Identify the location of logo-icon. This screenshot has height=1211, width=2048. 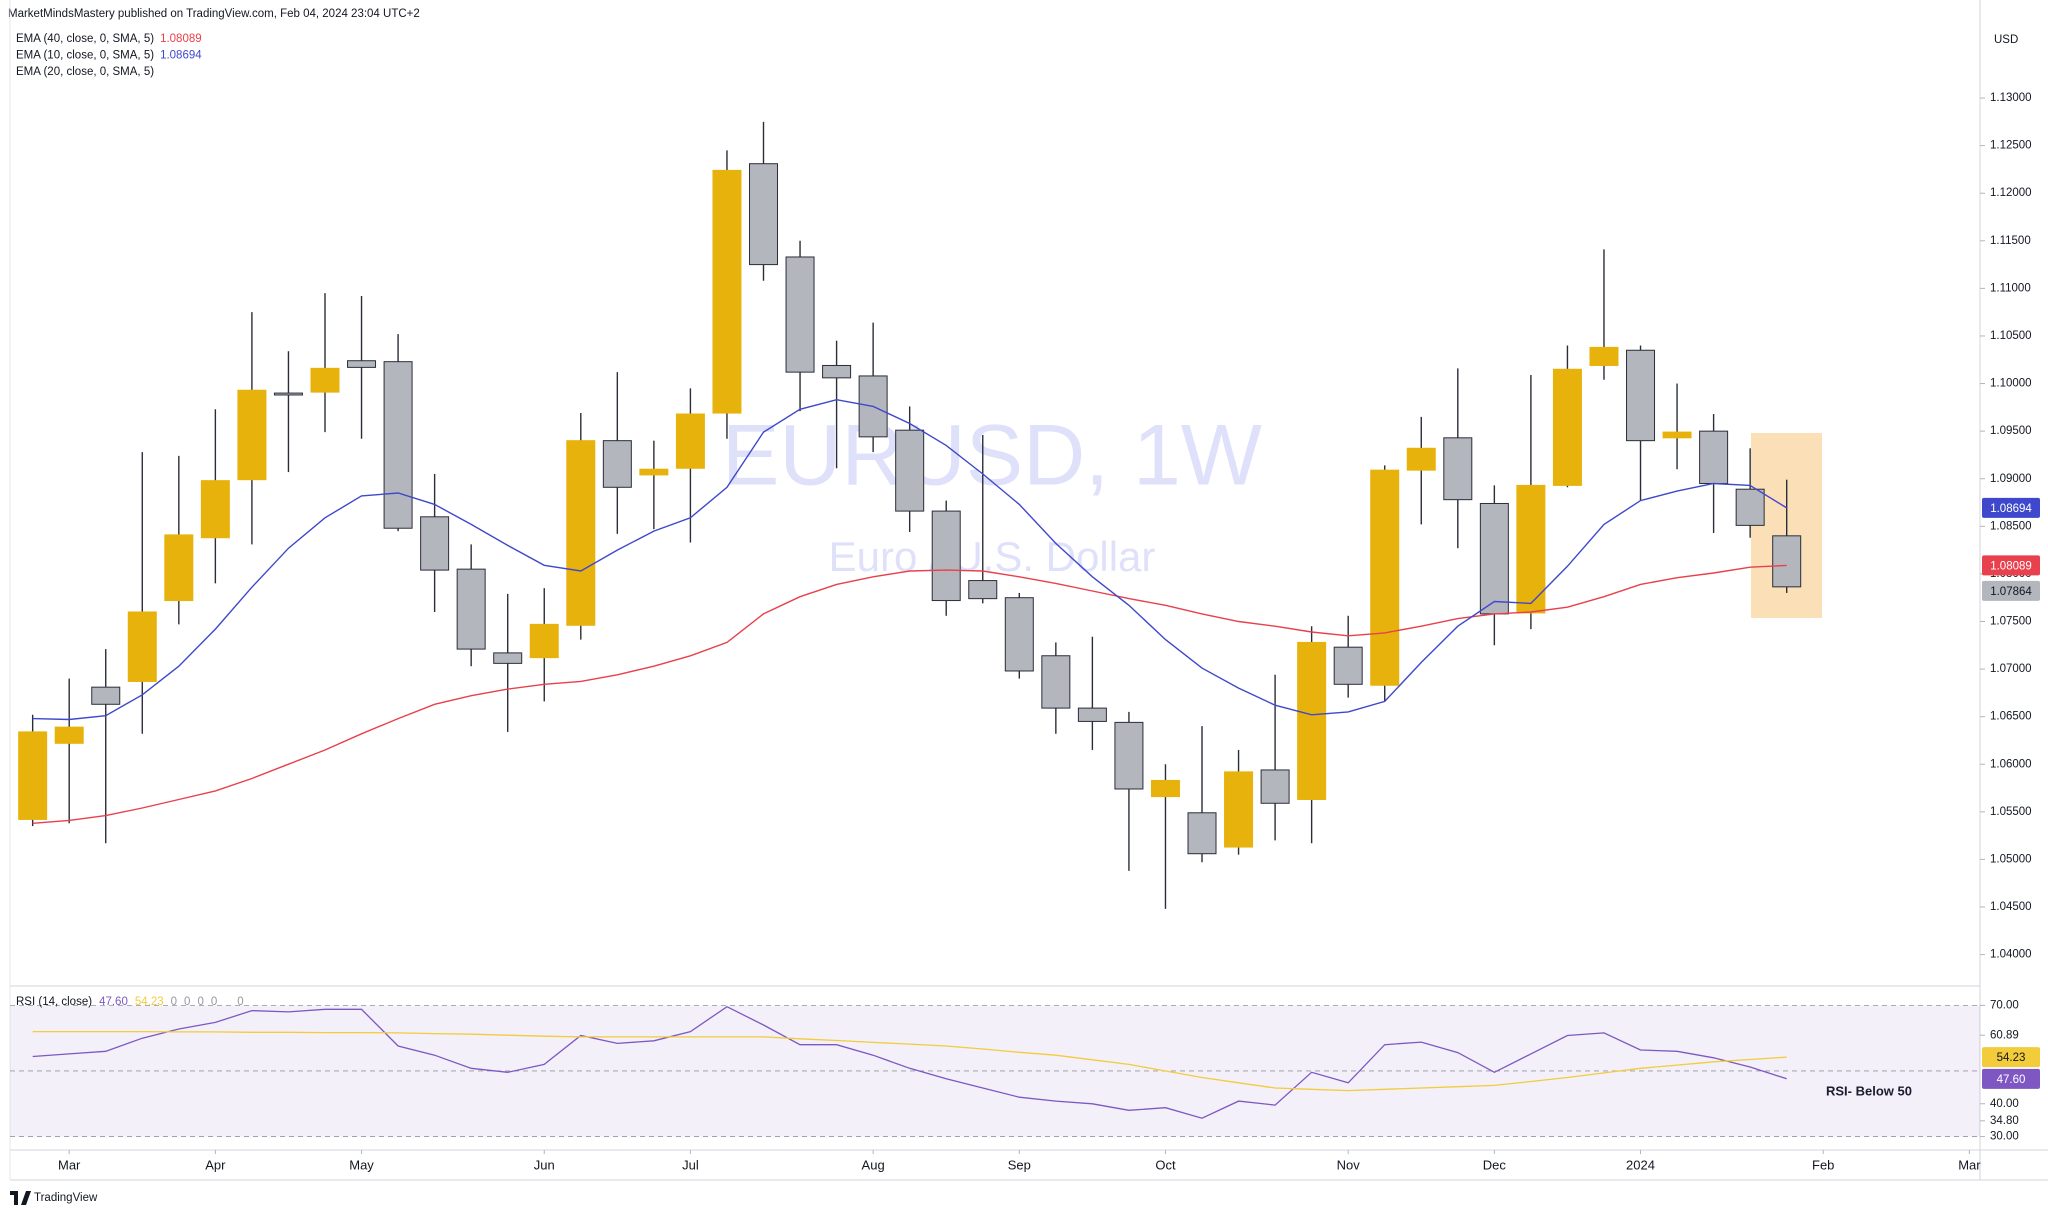
(20, 1198).